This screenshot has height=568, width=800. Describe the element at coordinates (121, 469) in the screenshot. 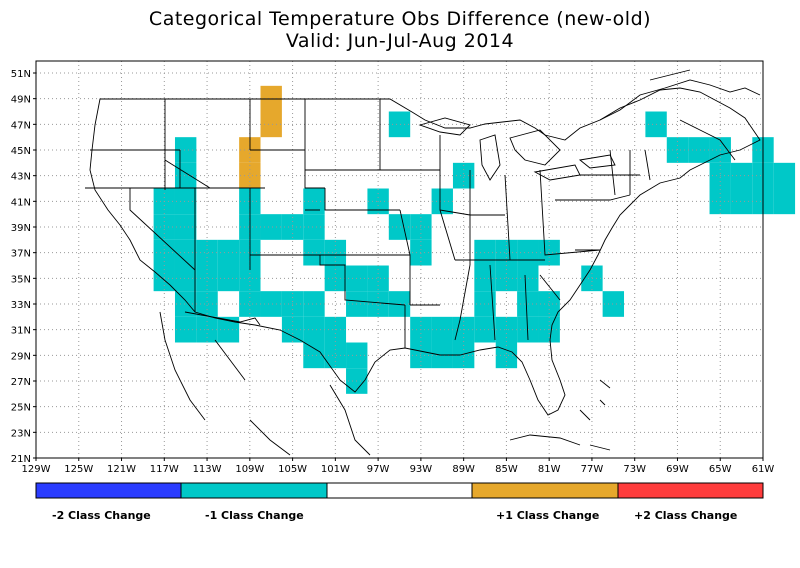

I see `lon-tick-label: 121W` at that location.